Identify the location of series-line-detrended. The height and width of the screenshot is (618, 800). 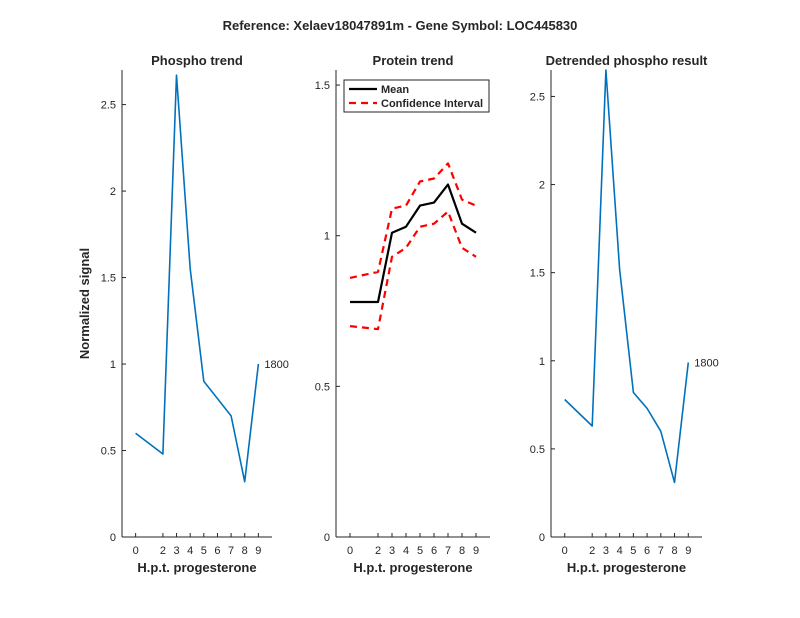
(627, 276).